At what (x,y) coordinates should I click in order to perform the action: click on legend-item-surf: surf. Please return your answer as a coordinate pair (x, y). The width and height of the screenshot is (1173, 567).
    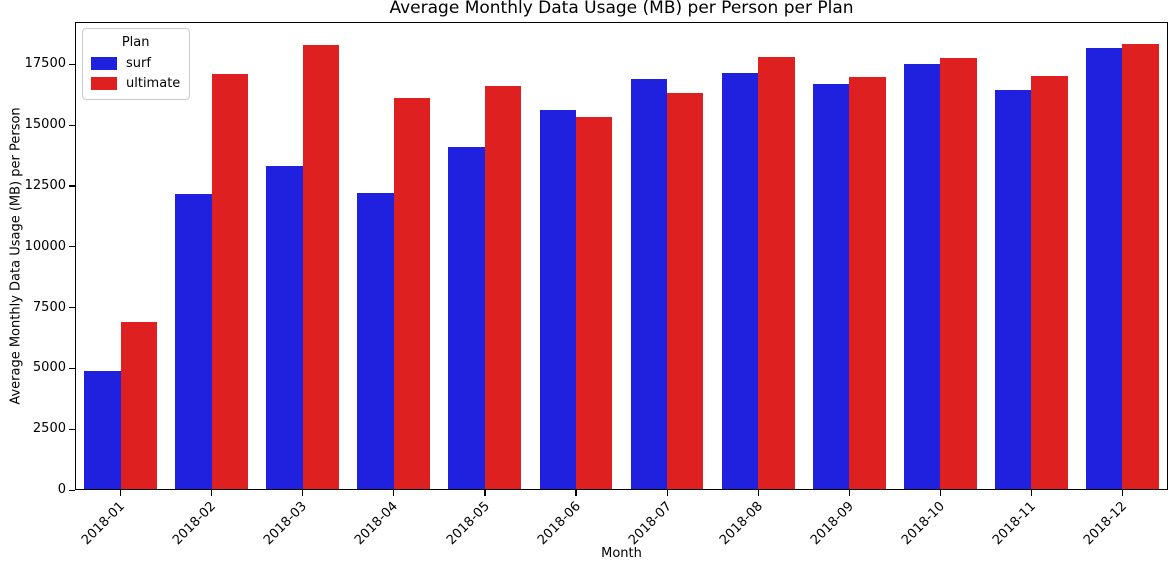
    Looking at the image, I should click on (135, 63).